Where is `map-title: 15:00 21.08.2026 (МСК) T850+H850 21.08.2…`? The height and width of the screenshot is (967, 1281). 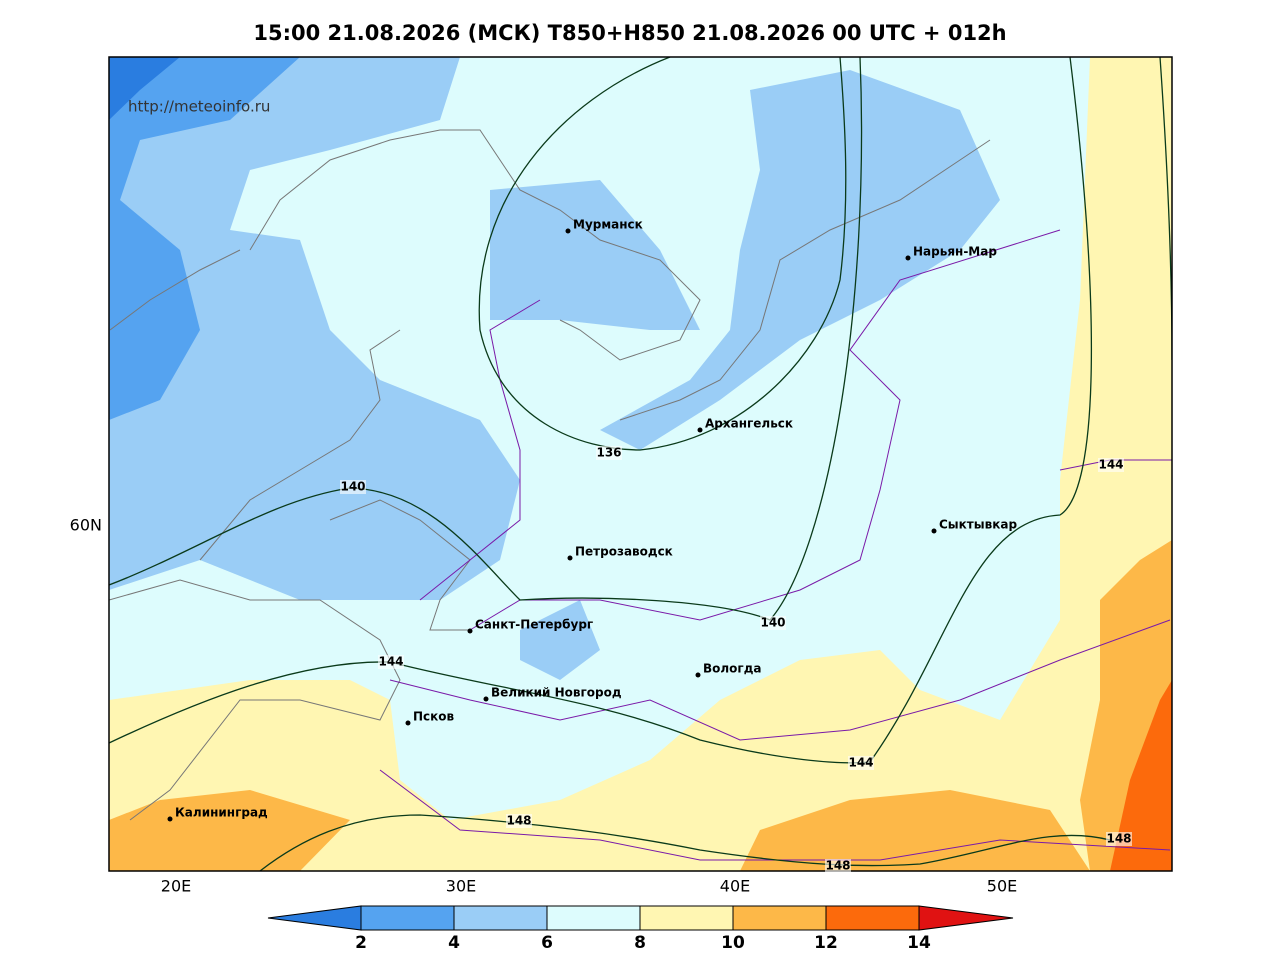 map-title: 15:00 21.08.2026 (МСК) T850+H850 21.08.2… is located at coordinates (629, 33).